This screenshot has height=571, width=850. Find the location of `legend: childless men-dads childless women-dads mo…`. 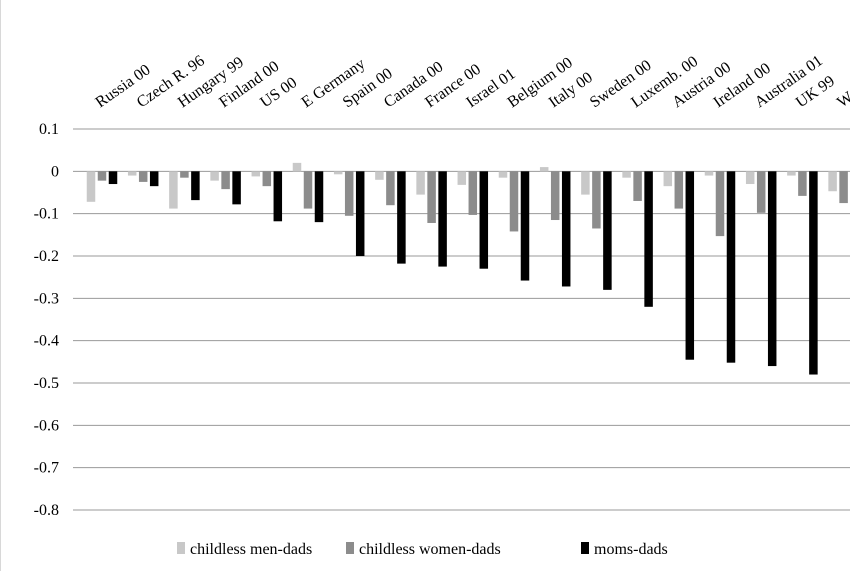

legend: childless men-dads childless women-dads mo… is located at coordinates (422, 549).